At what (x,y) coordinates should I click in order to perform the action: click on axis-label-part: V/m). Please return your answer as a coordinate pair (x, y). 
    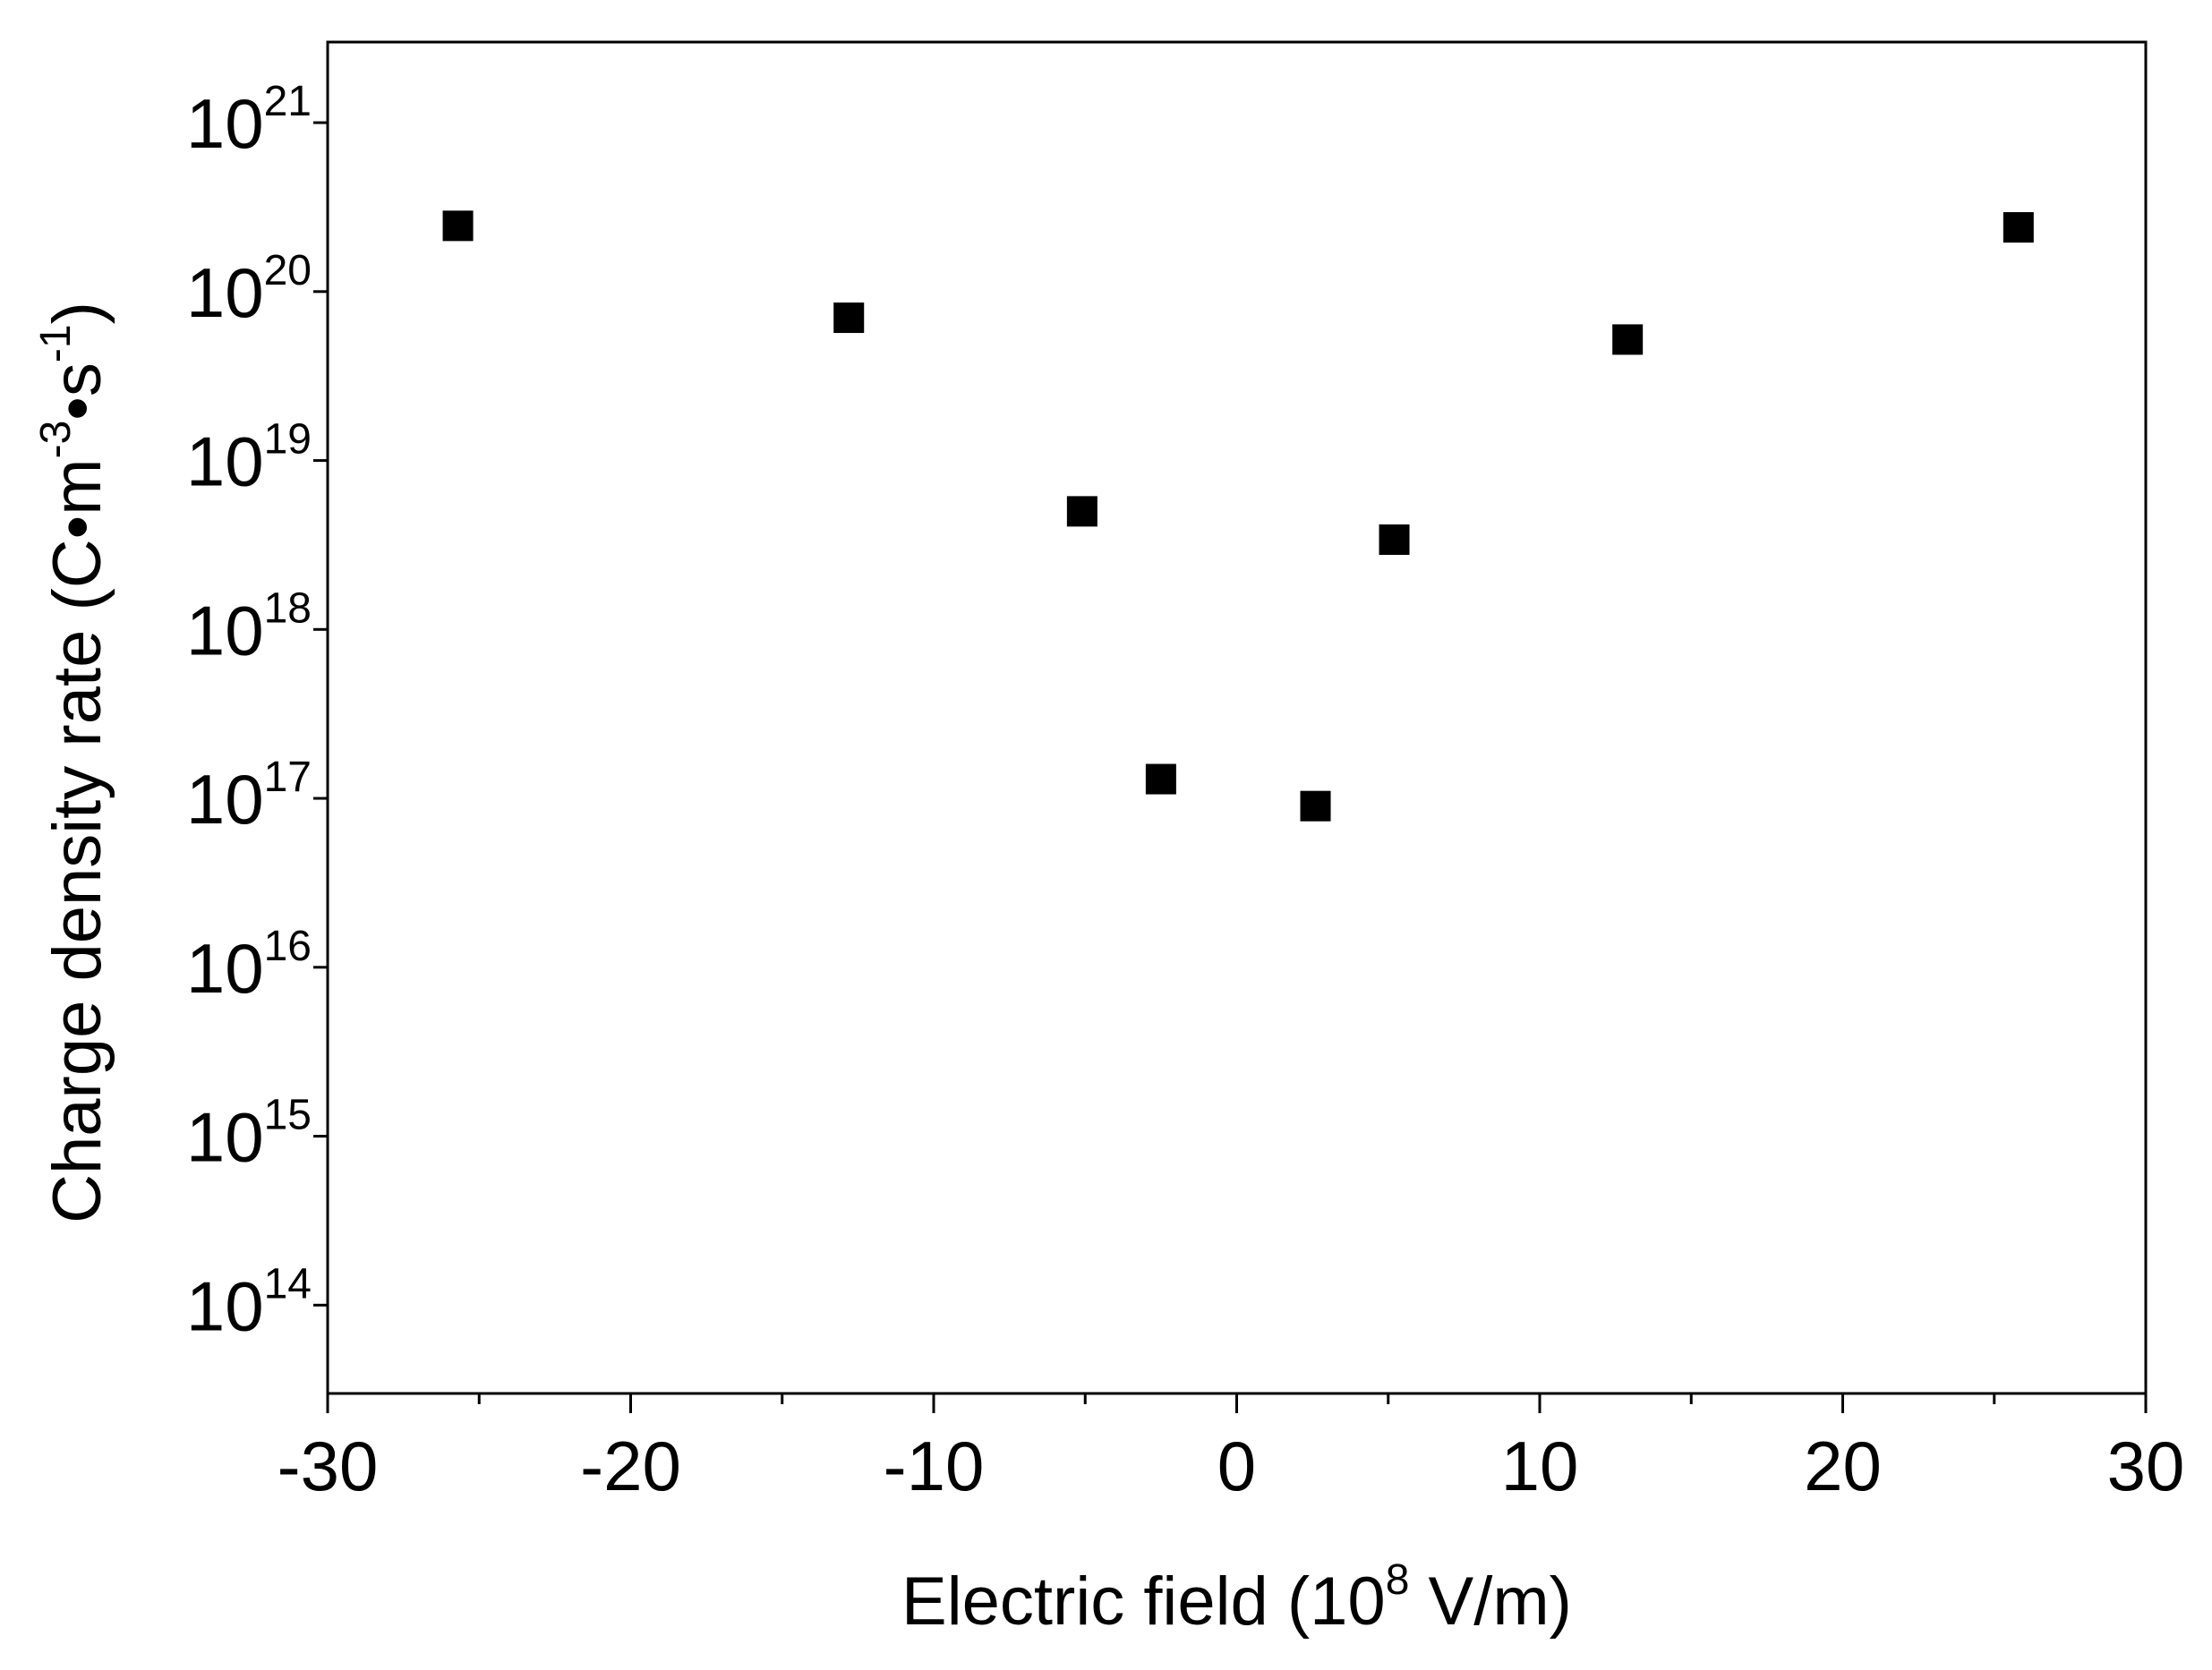
    Looking at the image, I should click on (1490, 1601).